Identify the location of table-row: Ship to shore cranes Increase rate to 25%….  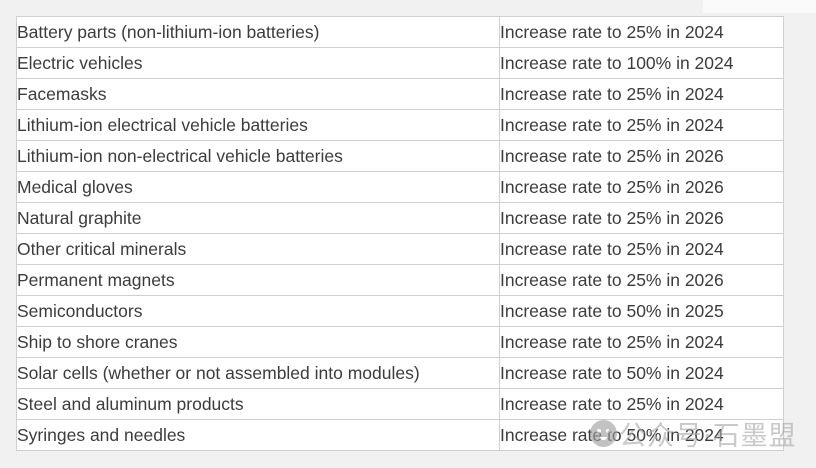
(400, 342).